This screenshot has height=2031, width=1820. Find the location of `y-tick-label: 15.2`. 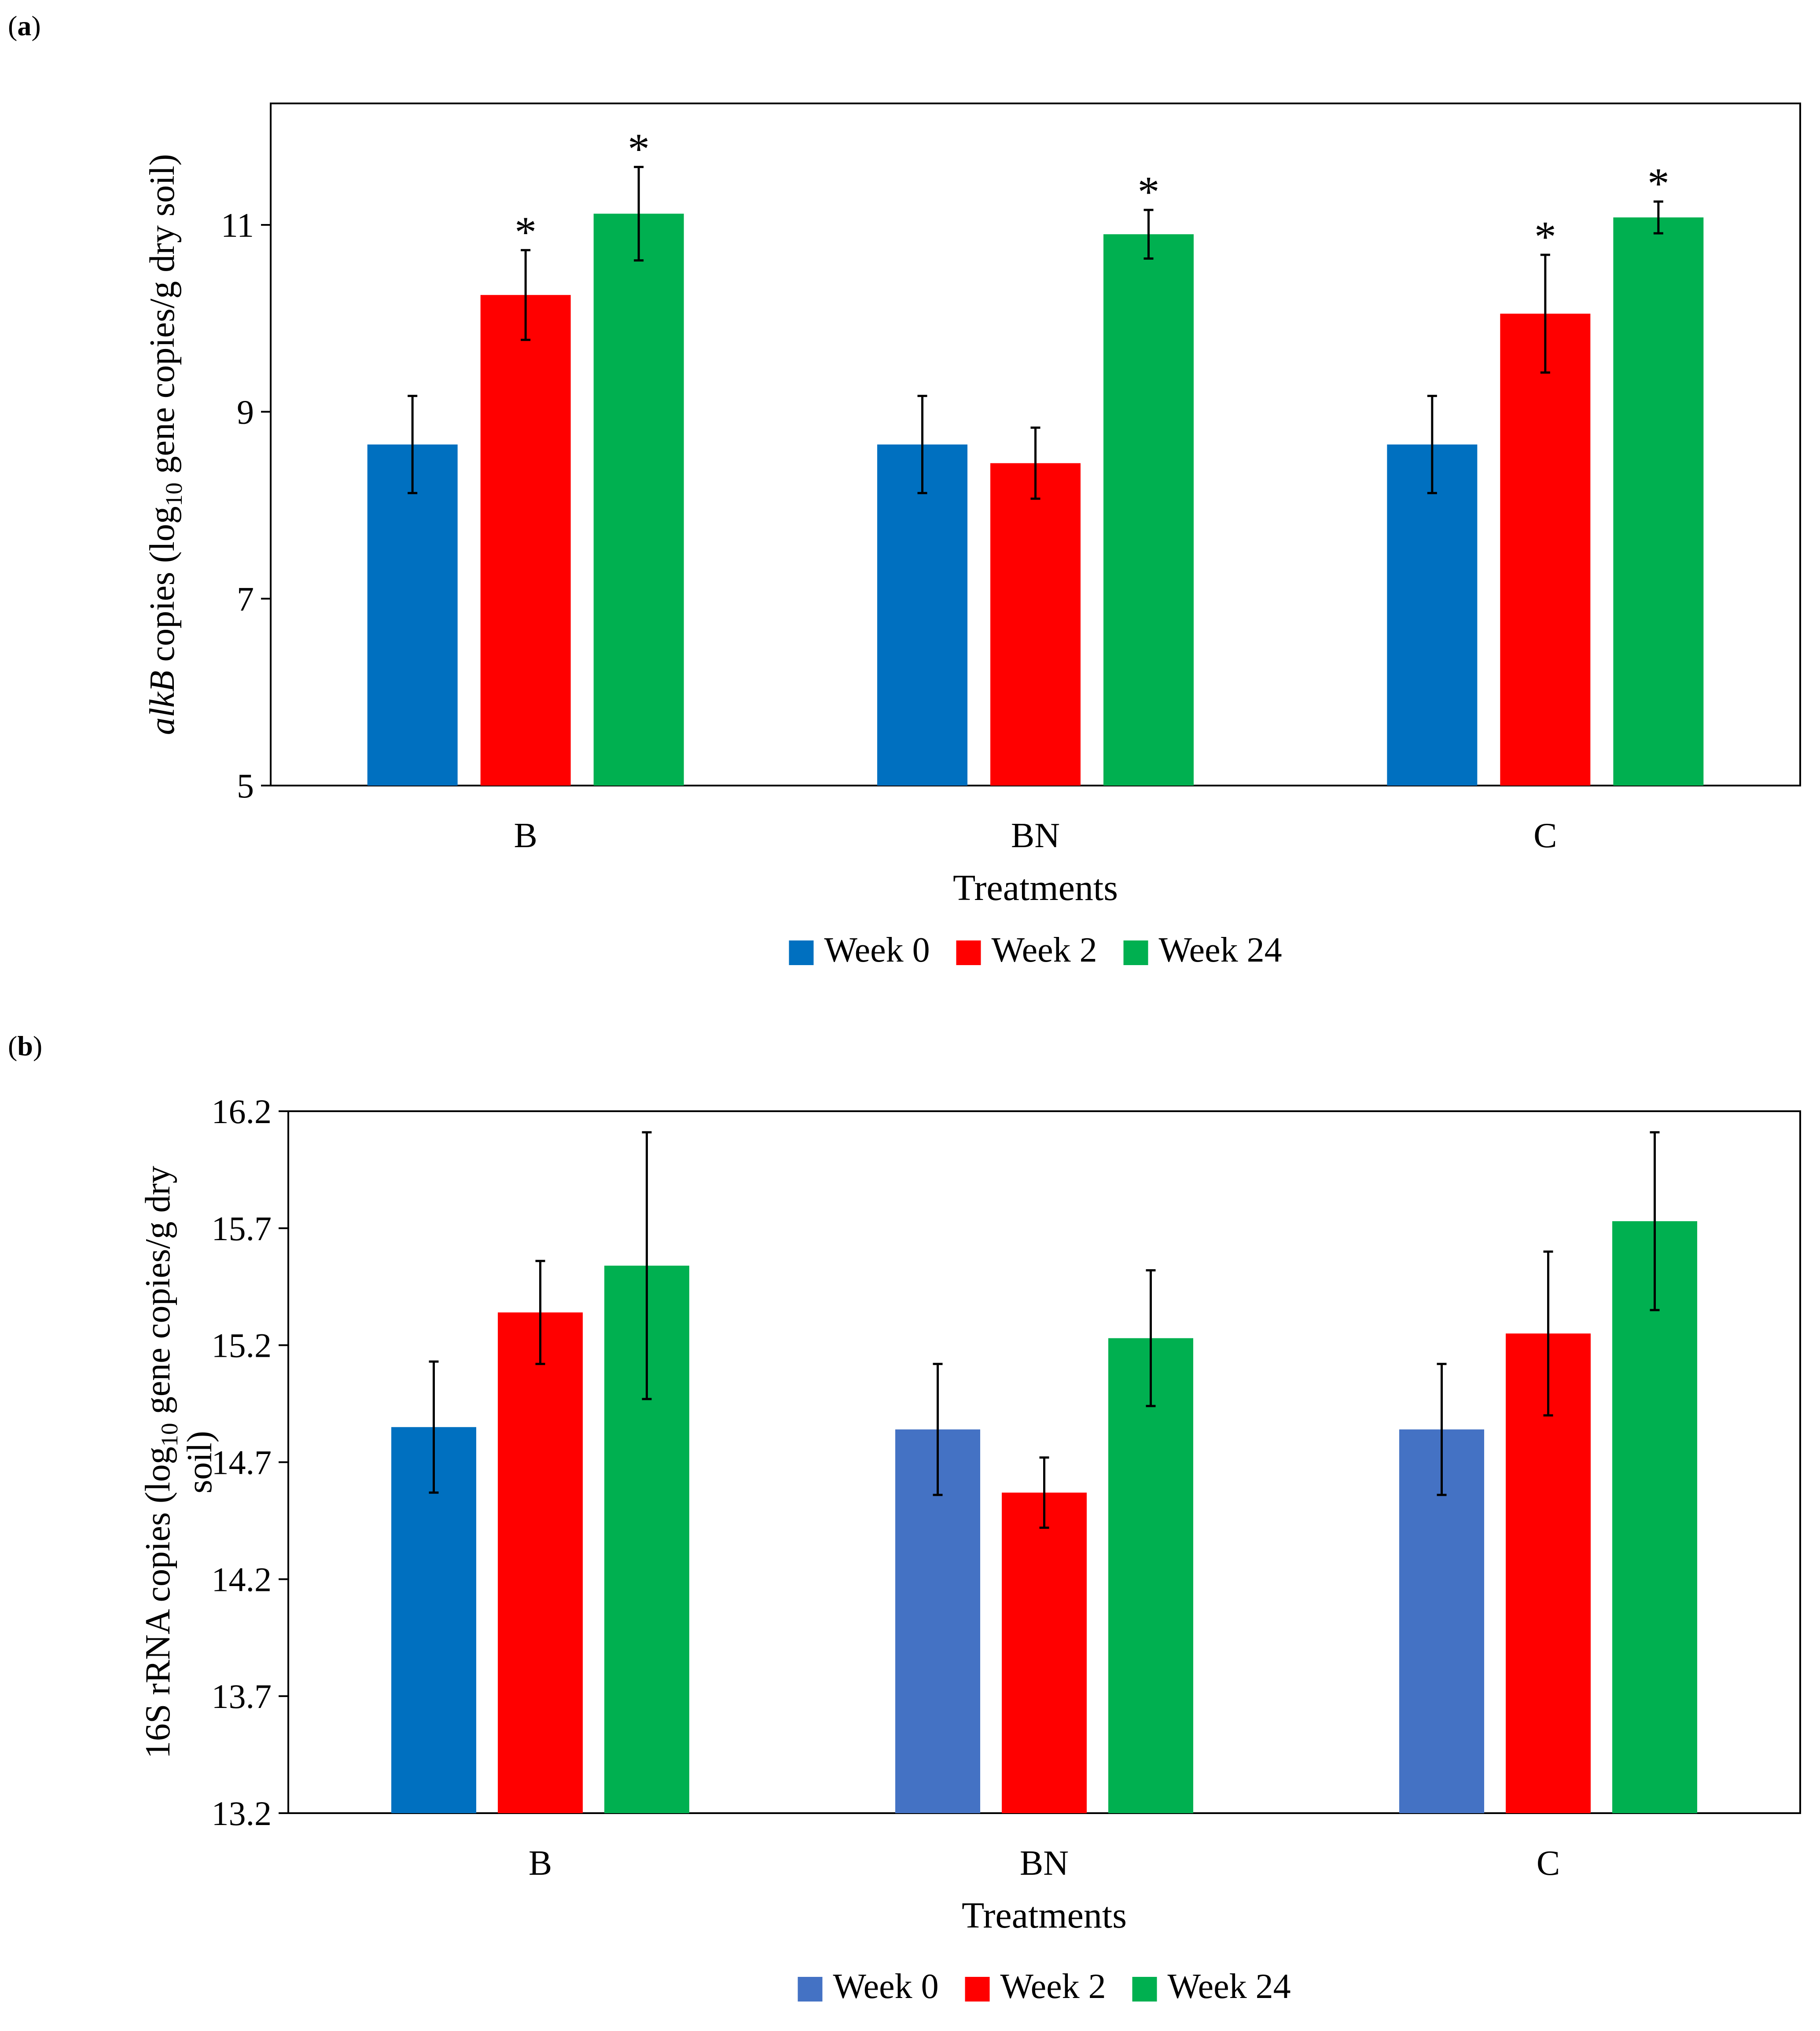

y-tick-label: 15.2 is located at coordinates (242, 1345).